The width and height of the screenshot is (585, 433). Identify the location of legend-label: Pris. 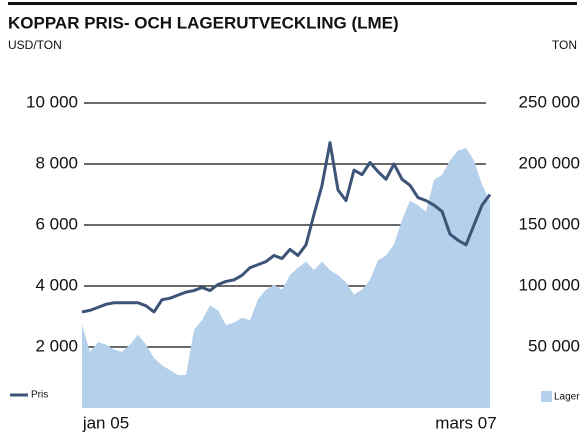
(39, 395).